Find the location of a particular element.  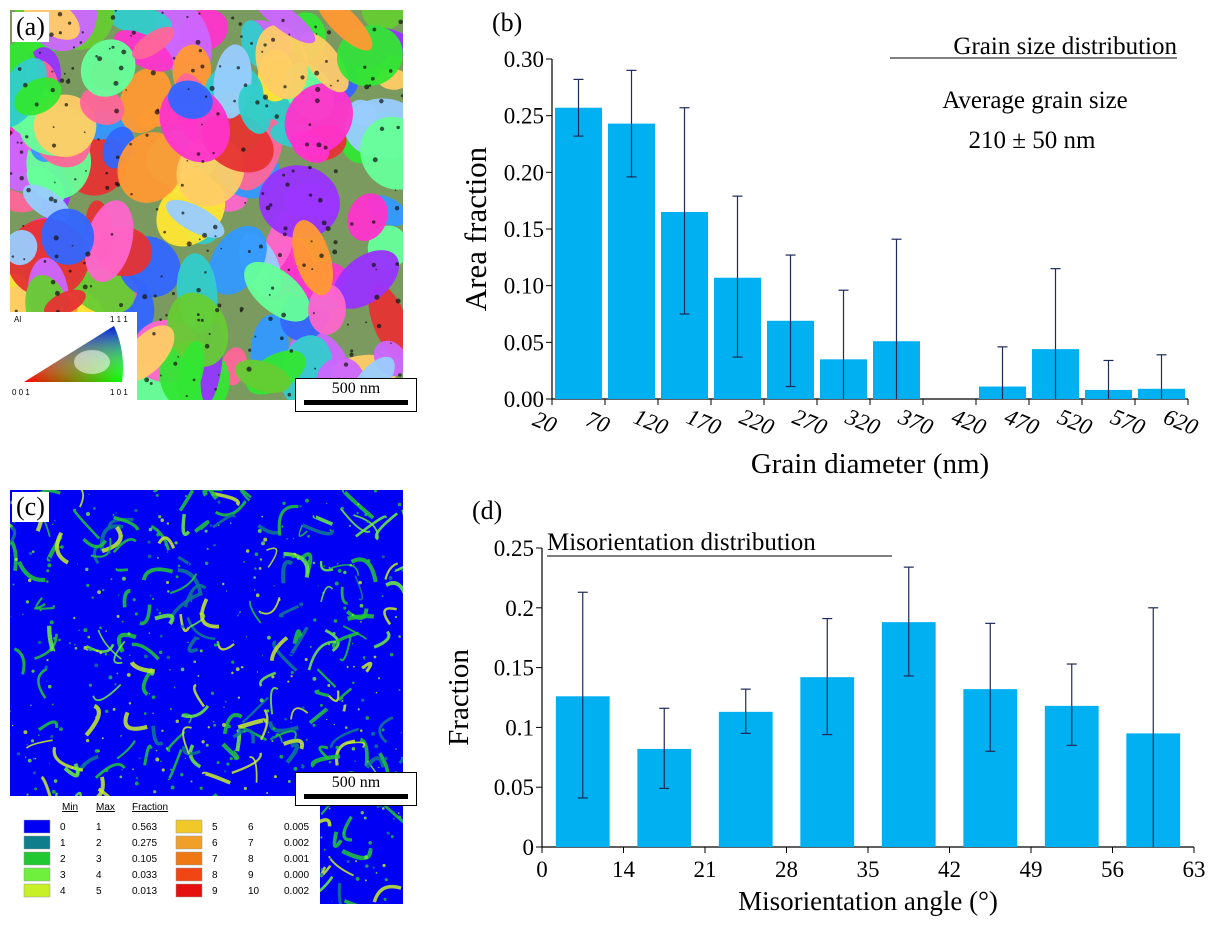

legend-swatch is located at coordinates (189, 858).